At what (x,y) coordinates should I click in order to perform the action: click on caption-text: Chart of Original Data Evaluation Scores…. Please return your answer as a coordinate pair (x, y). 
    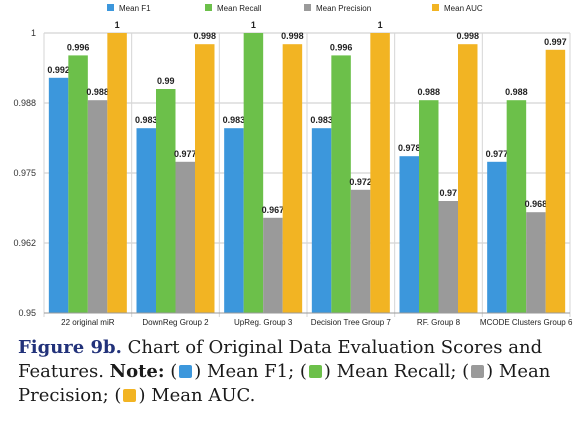
    Looking at the image, I should click on (280, 359).